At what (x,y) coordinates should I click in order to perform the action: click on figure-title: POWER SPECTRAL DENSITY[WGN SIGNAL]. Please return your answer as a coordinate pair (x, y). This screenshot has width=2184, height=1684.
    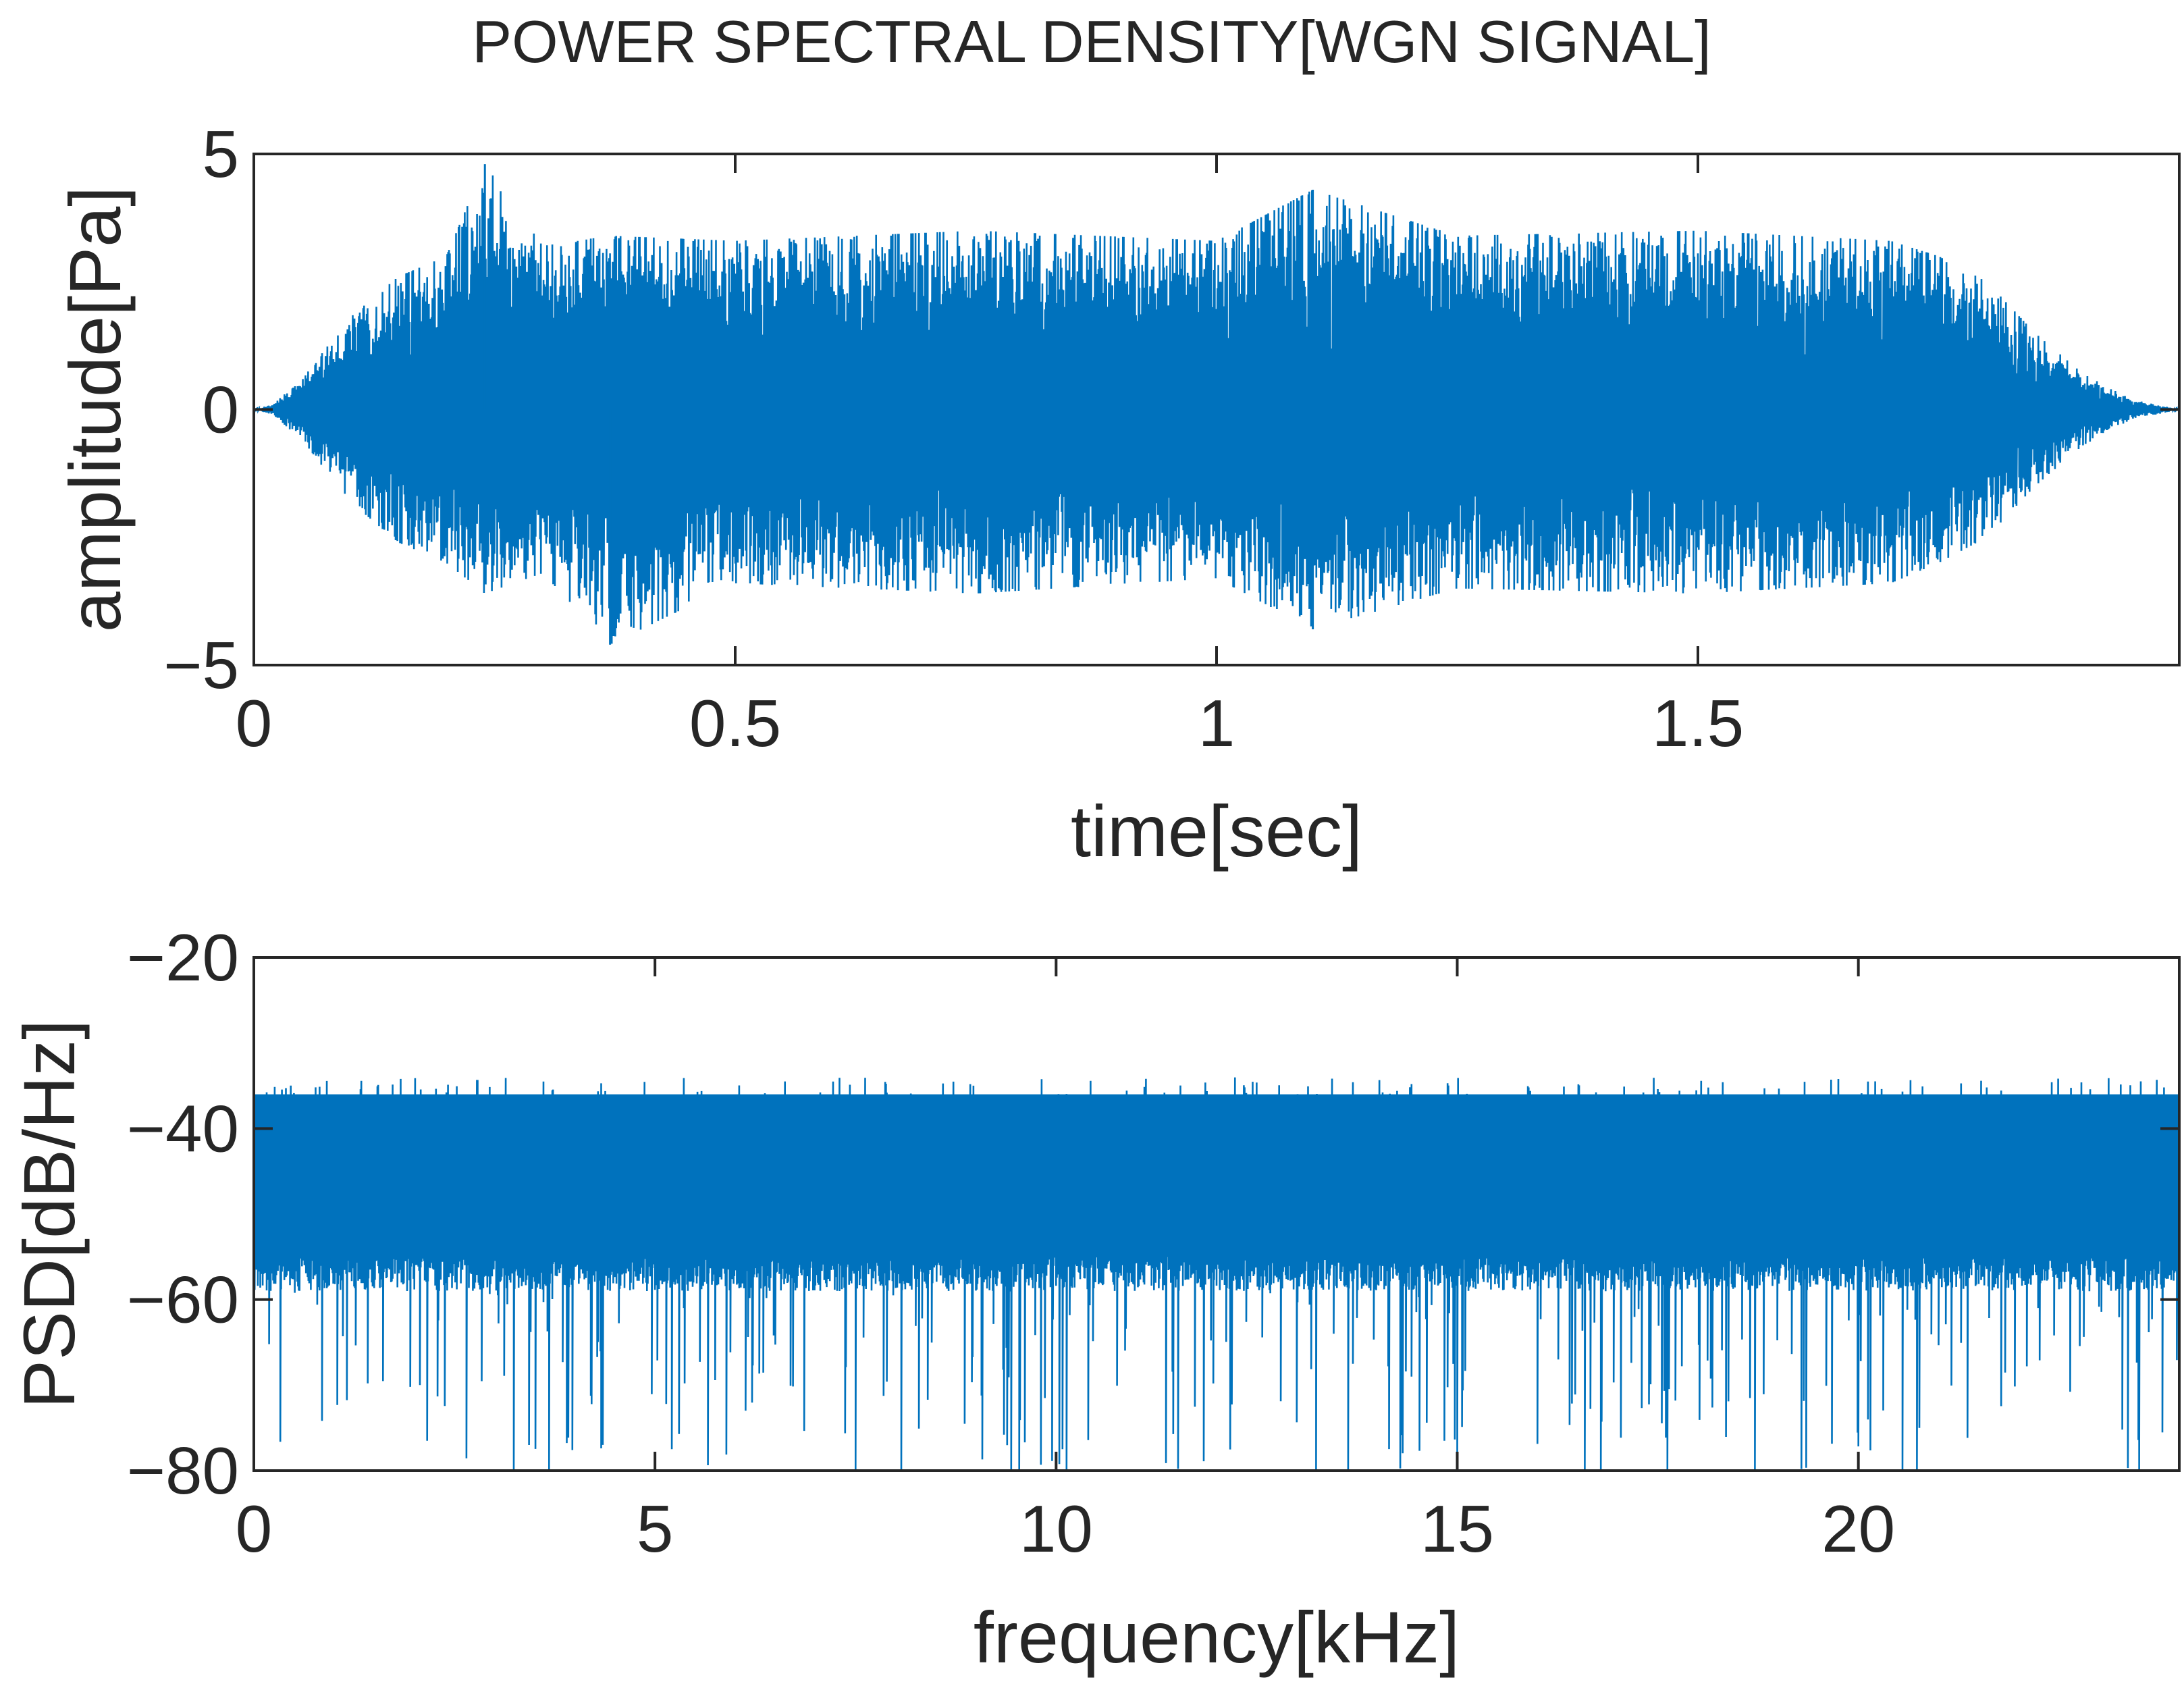
    Looking at the image, I should click on (1091, 41).